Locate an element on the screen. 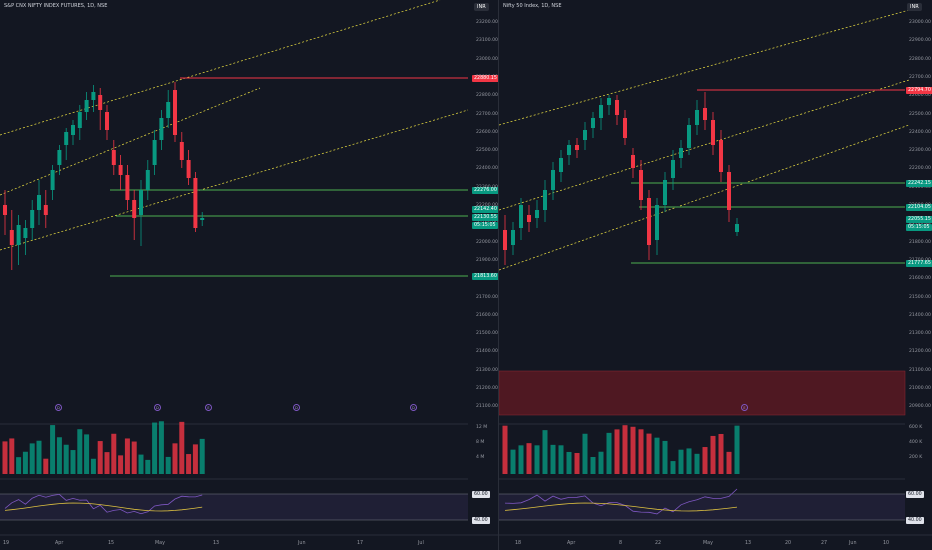 This screenshot has width=932, height=550. left-time-tick: Jul is located at coordinates (421, 543).